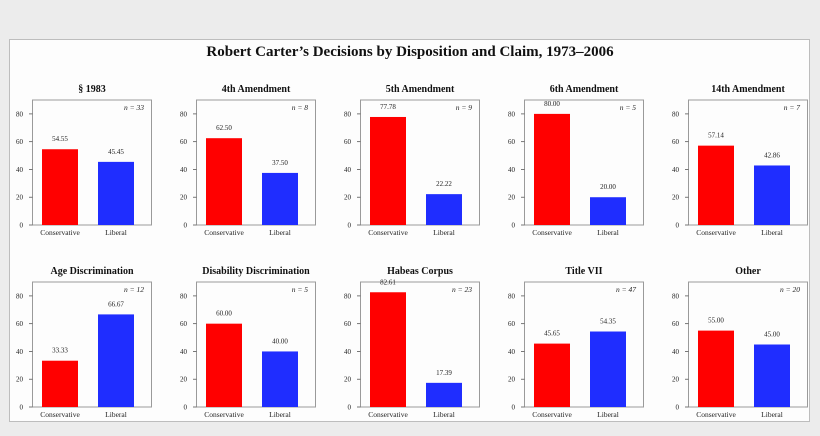 Image resolution: width=820 pixels, height=436 pixels. I want to click on value-label: 45.00, so click(772, 335).